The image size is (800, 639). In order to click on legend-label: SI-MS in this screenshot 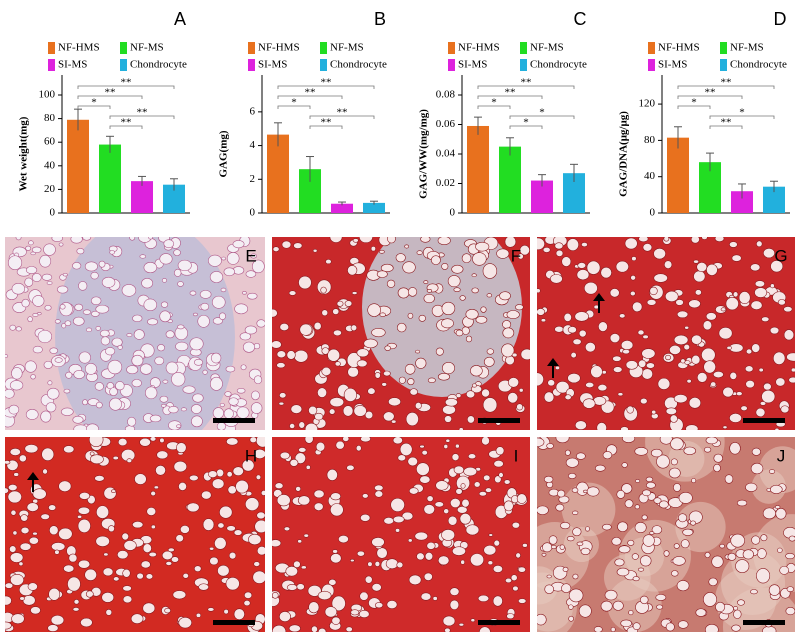, I will do `click(72, 65)`.